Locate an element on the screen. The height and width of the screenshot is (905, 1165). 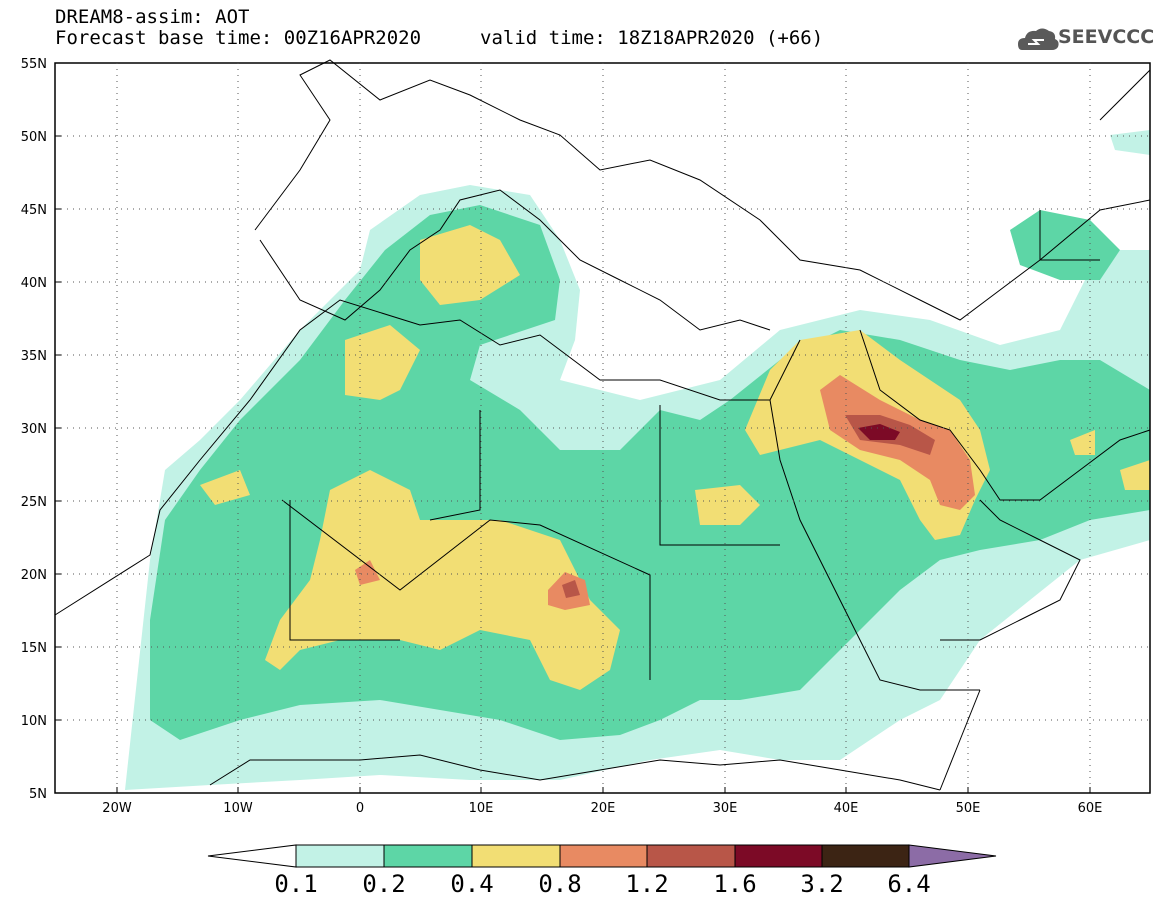
colorbar-label: 0.8 is located at coordinates (560, 884).